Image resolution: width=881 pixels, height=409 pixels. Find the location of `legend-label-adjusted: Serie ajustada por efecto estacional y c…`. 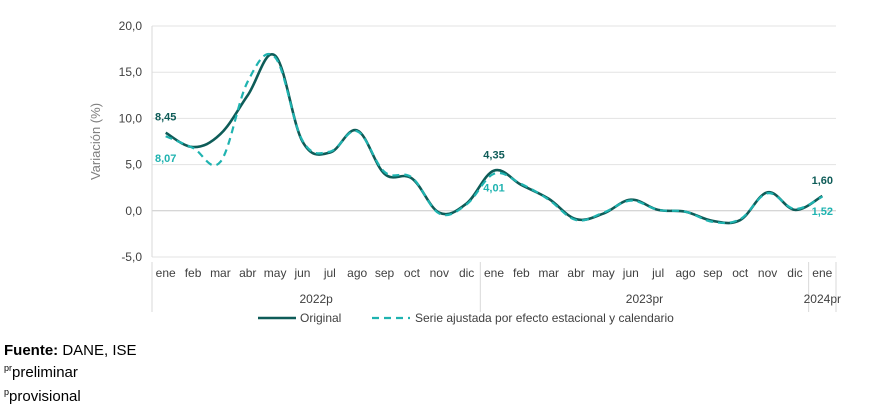

legend-label-adjusted: Serie ajustada por efecto estacional y c… is located at coordinates (544, 318).